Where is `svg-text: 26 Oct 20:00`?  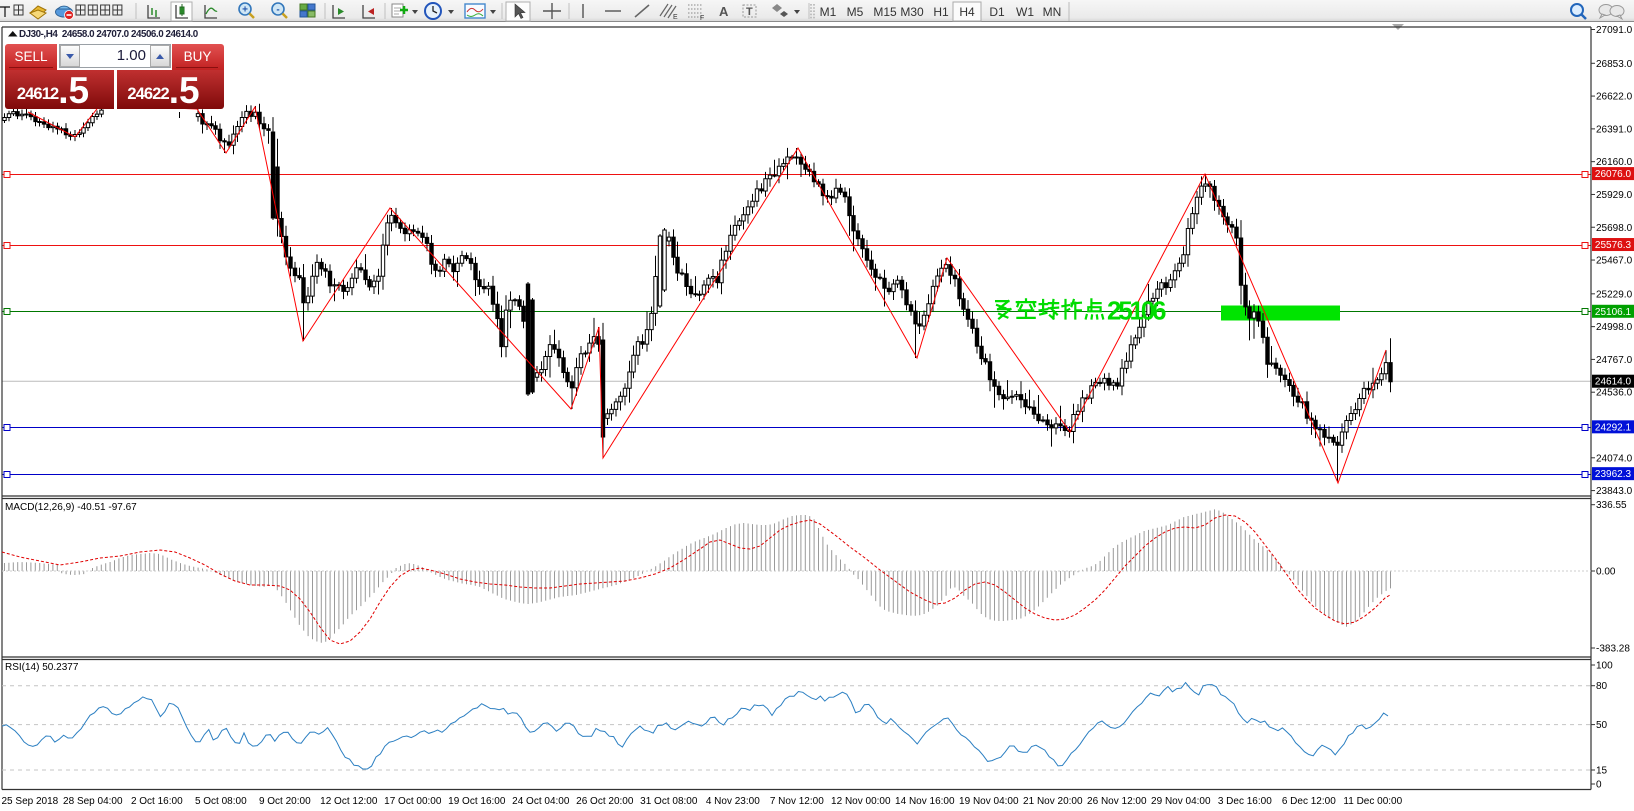
svg-text: 26 Oct 20:00 is located at coordinates (605, 801).